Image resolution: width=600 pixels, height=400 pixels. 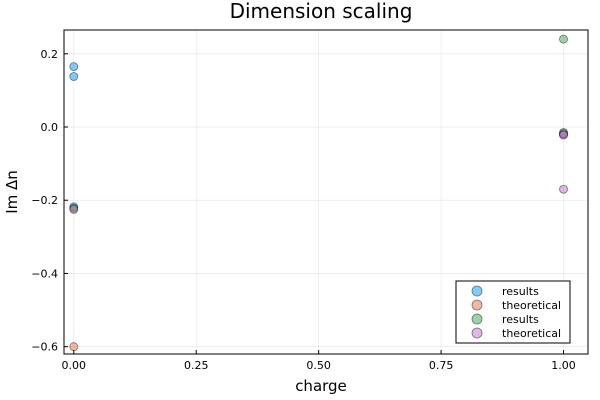 What do you see at coordinates (50, 127) in the screenshot?
I see `y-tick-label: 0.0` at bounding box center [50, 127].